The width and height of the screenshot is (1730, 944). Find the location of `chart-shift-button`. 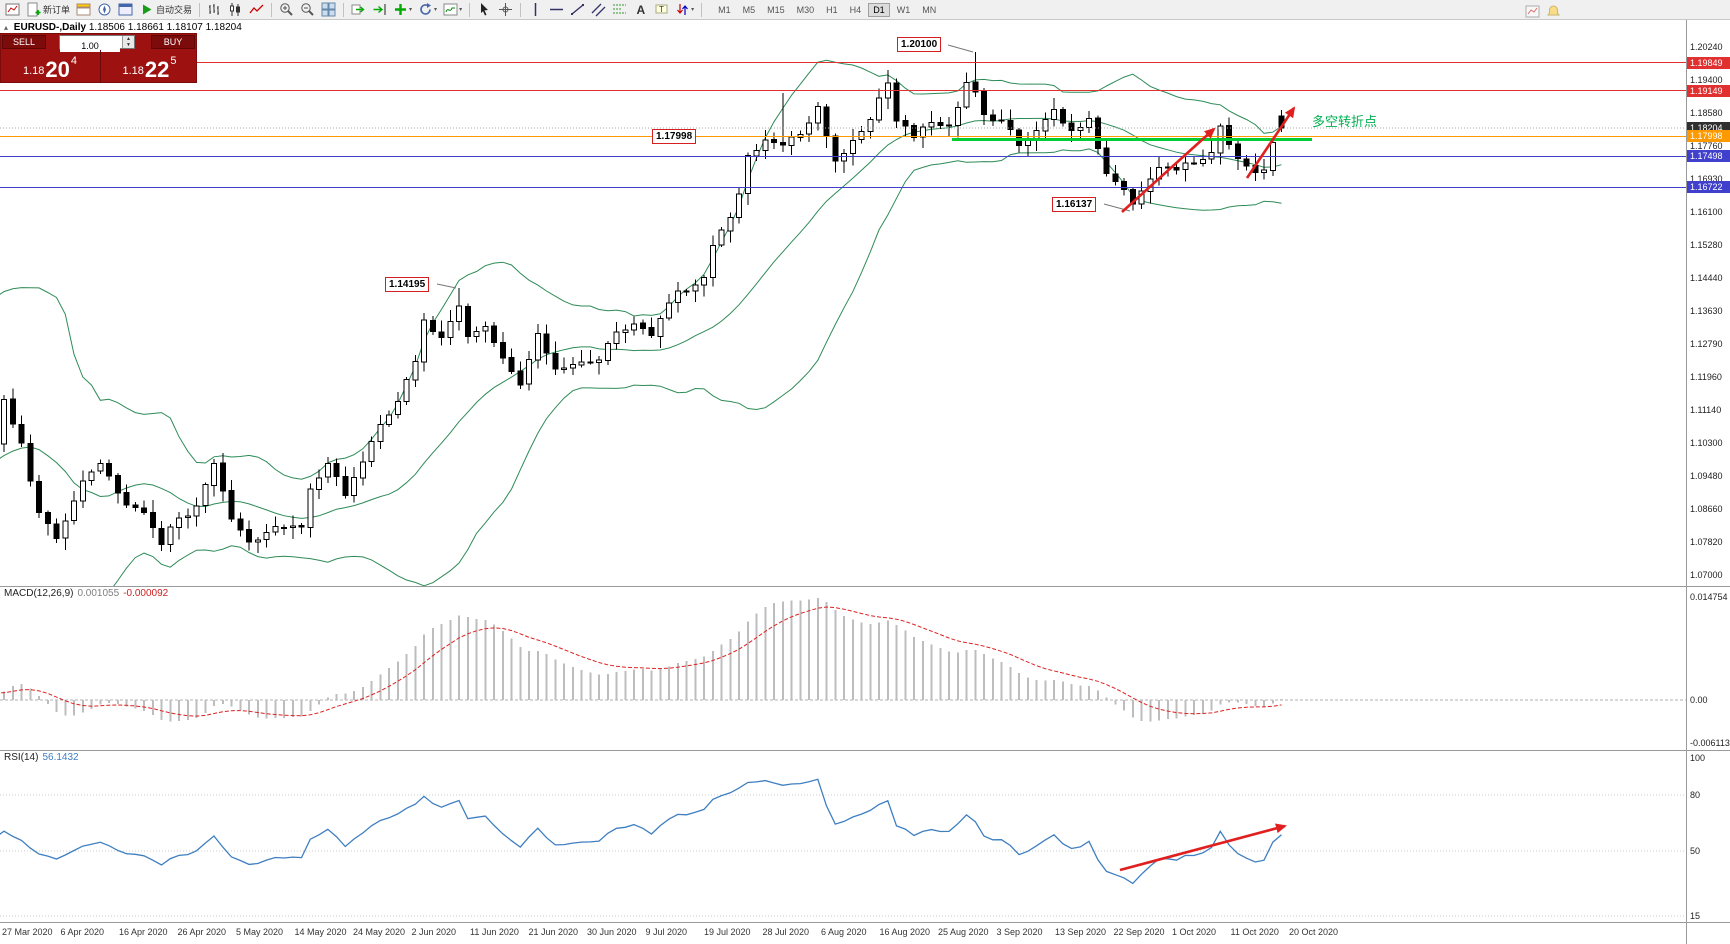

chart-shift-button is located at coordinates (379, 10).